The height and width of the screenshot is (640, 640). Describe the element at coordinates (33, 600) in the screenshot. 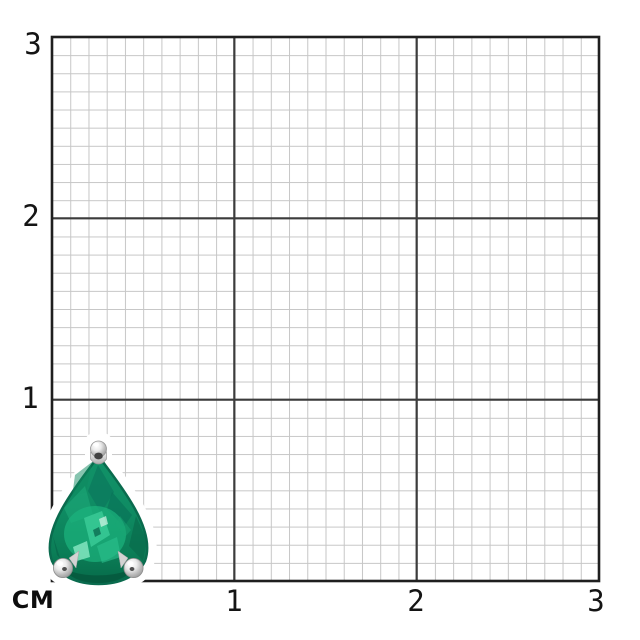

I see `unit-label-cm: СМ` at that location.